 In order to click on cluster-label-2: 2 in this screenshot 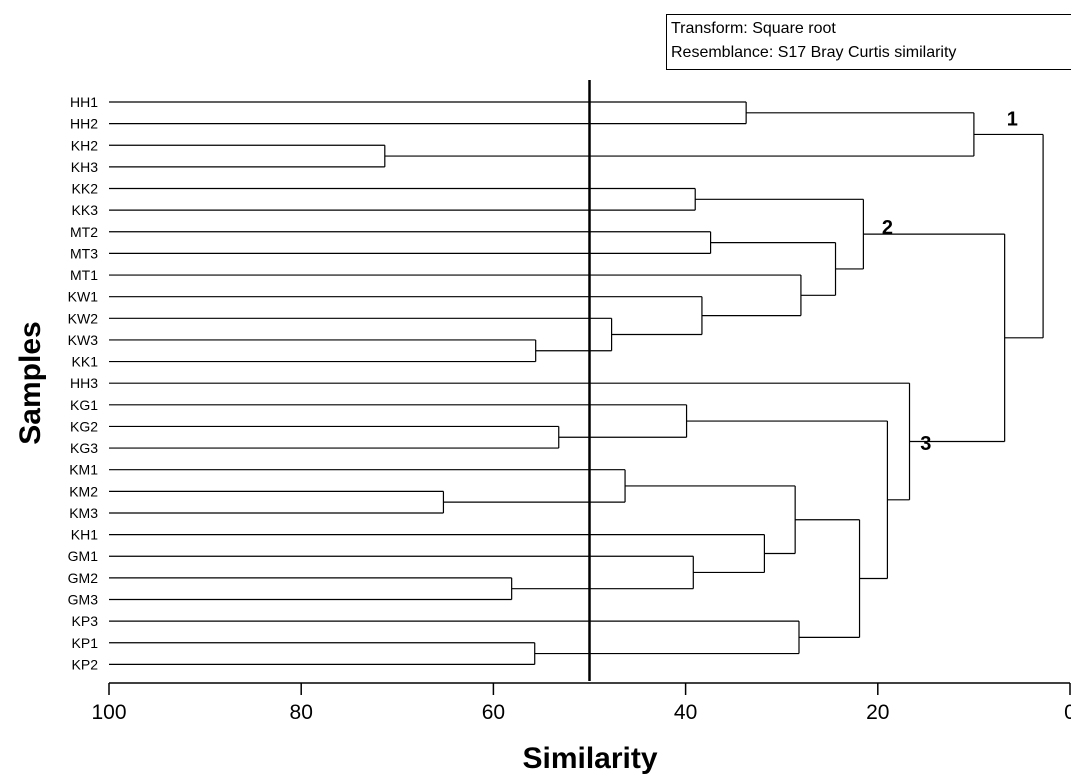, I will do `click(887, 228)`.